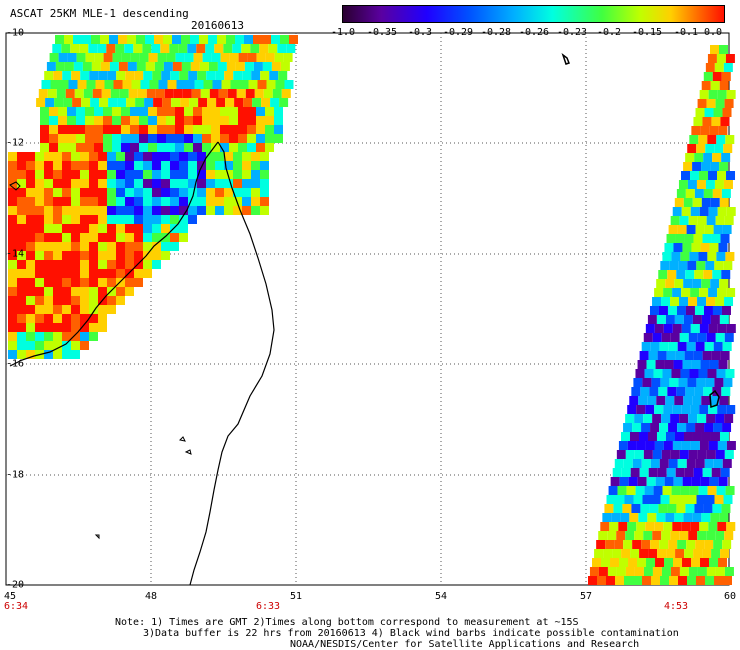 This screenshot has height=650, width=740. I want to click on pass-time: 4:53, so click(676, 606).